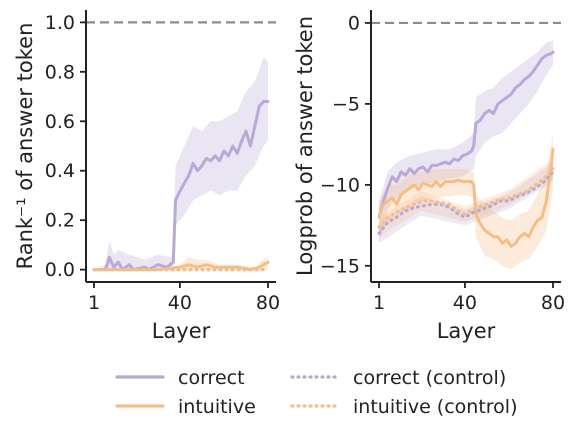 The image size is (578, 438). I want to click on y-axis-label: Rank⁻¹ of answer token, so click(25, 146).